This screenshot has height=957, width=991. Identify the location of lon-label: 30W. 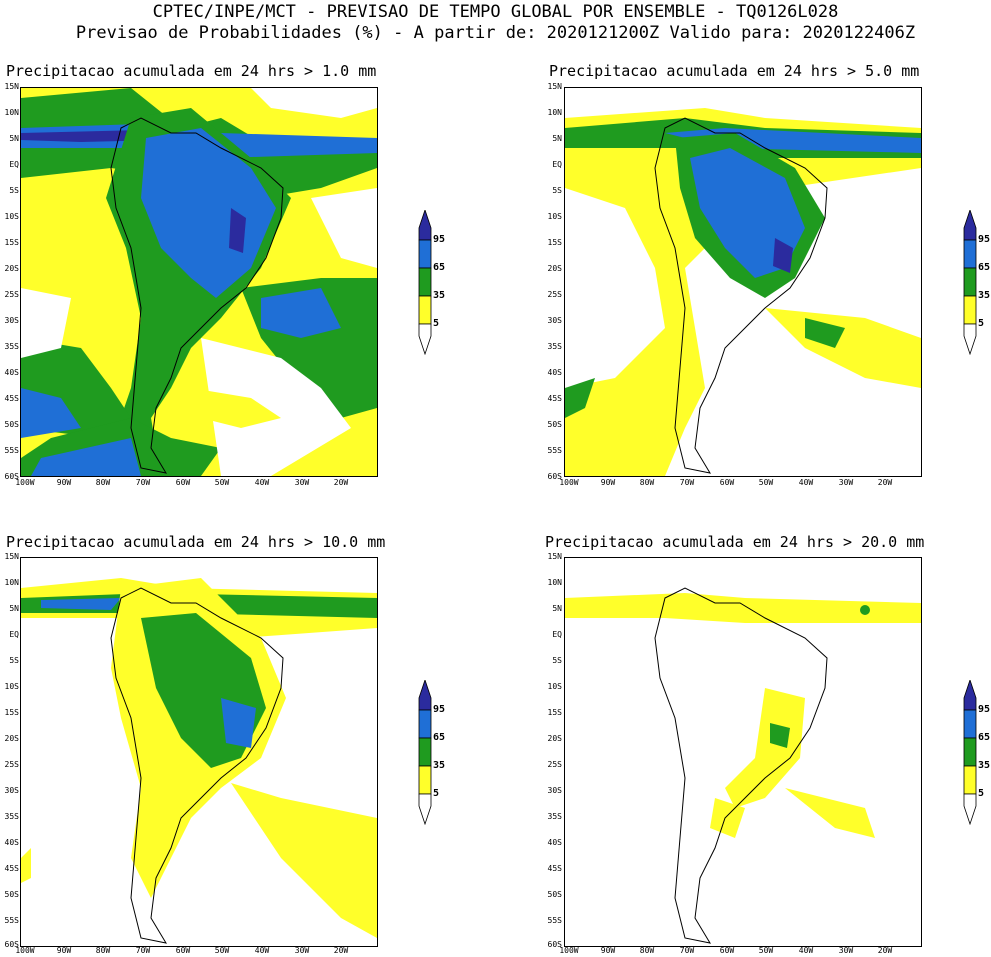
(302, 482).